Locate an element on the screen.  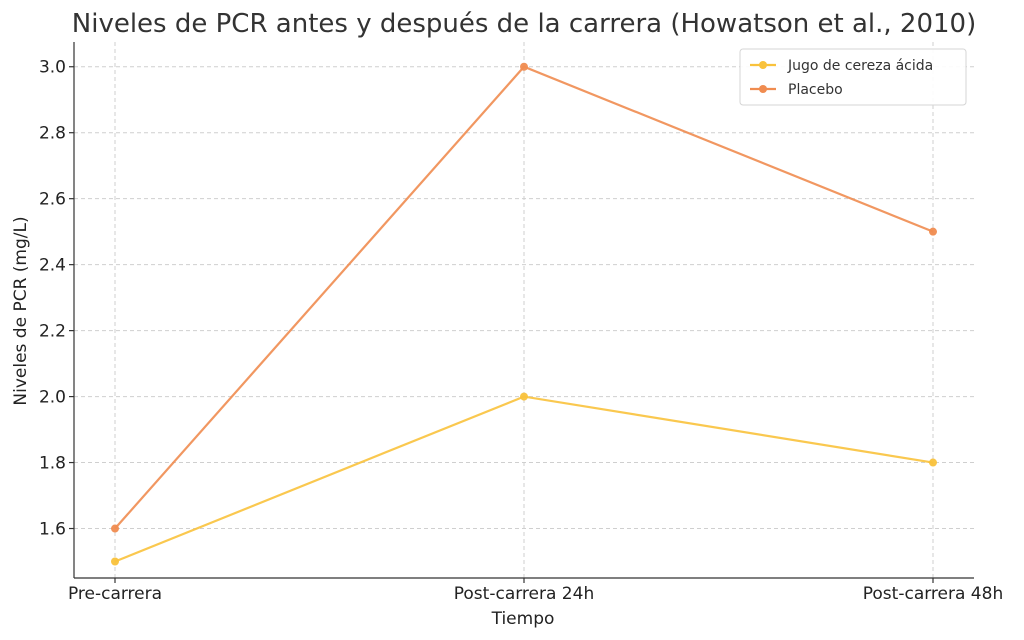
y-tick-label: 3.0 is located at coordinates (52, 68).